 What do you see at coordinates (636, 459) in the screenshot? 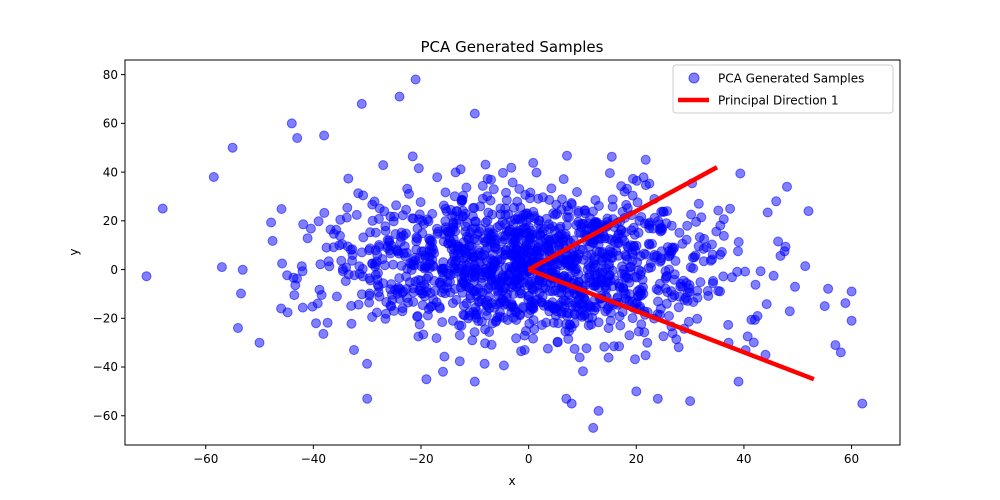
I see `x-tick-label: 20` at bounding box center [636, 459].